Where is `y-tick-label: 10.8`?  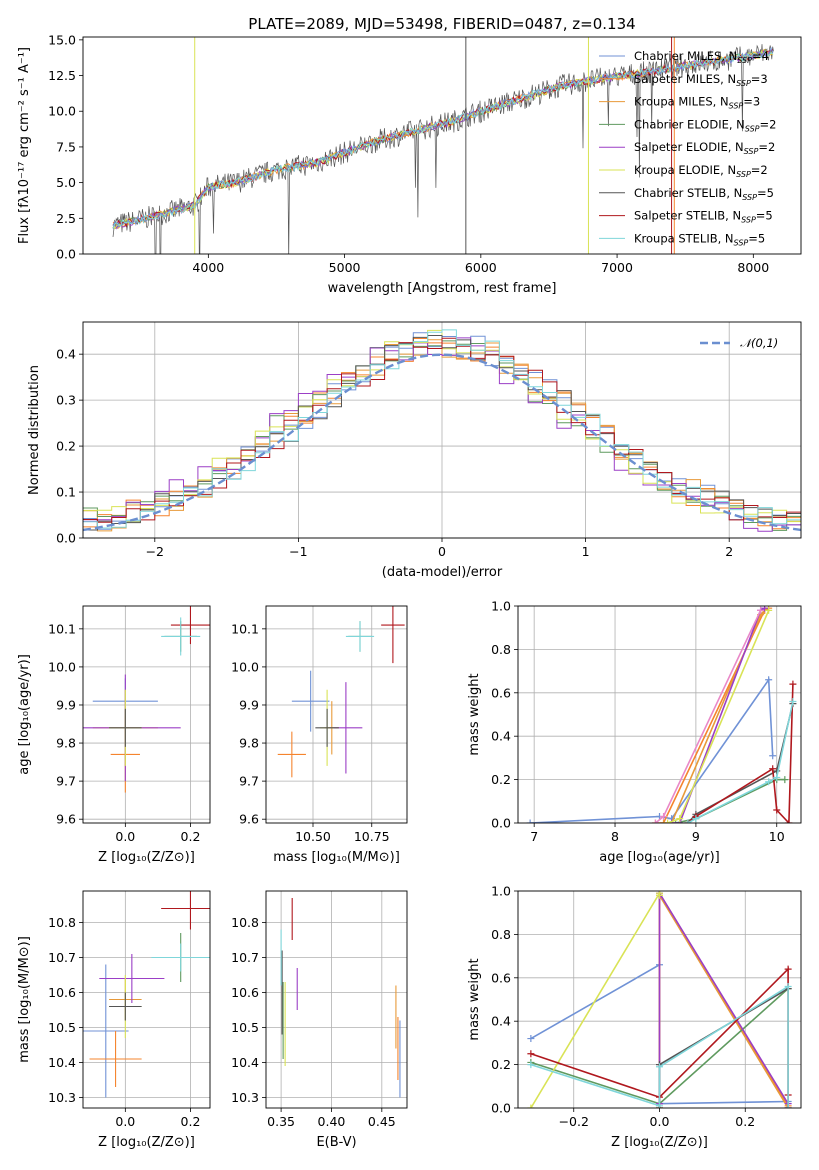
y-tick-label: 10.8 is located at coordinates (62, 922).